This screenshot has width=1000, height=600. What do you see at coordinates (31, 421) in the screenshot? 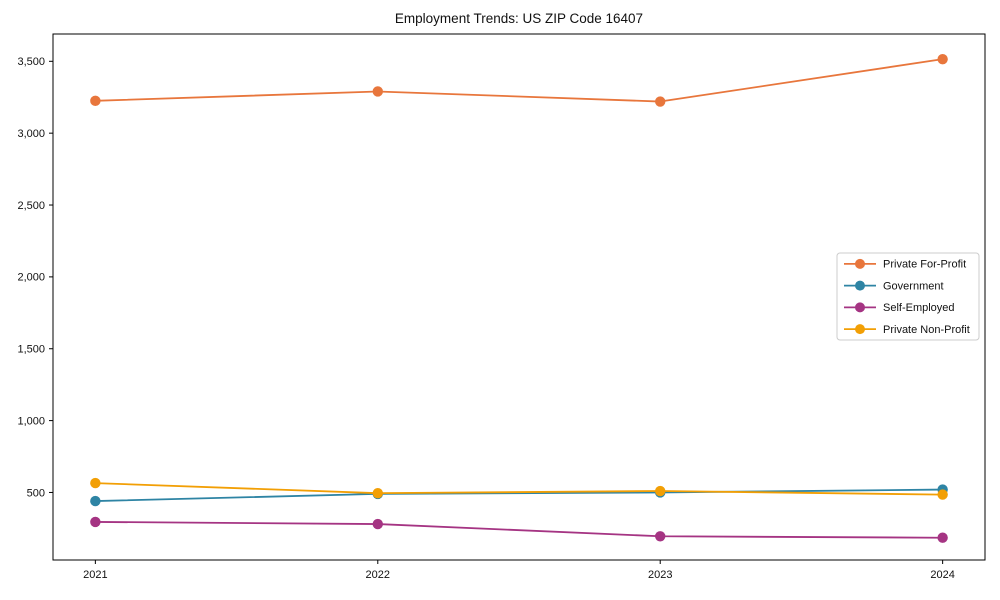
I see `y-tick-label: 1,000` at bounding box center [31, 421].